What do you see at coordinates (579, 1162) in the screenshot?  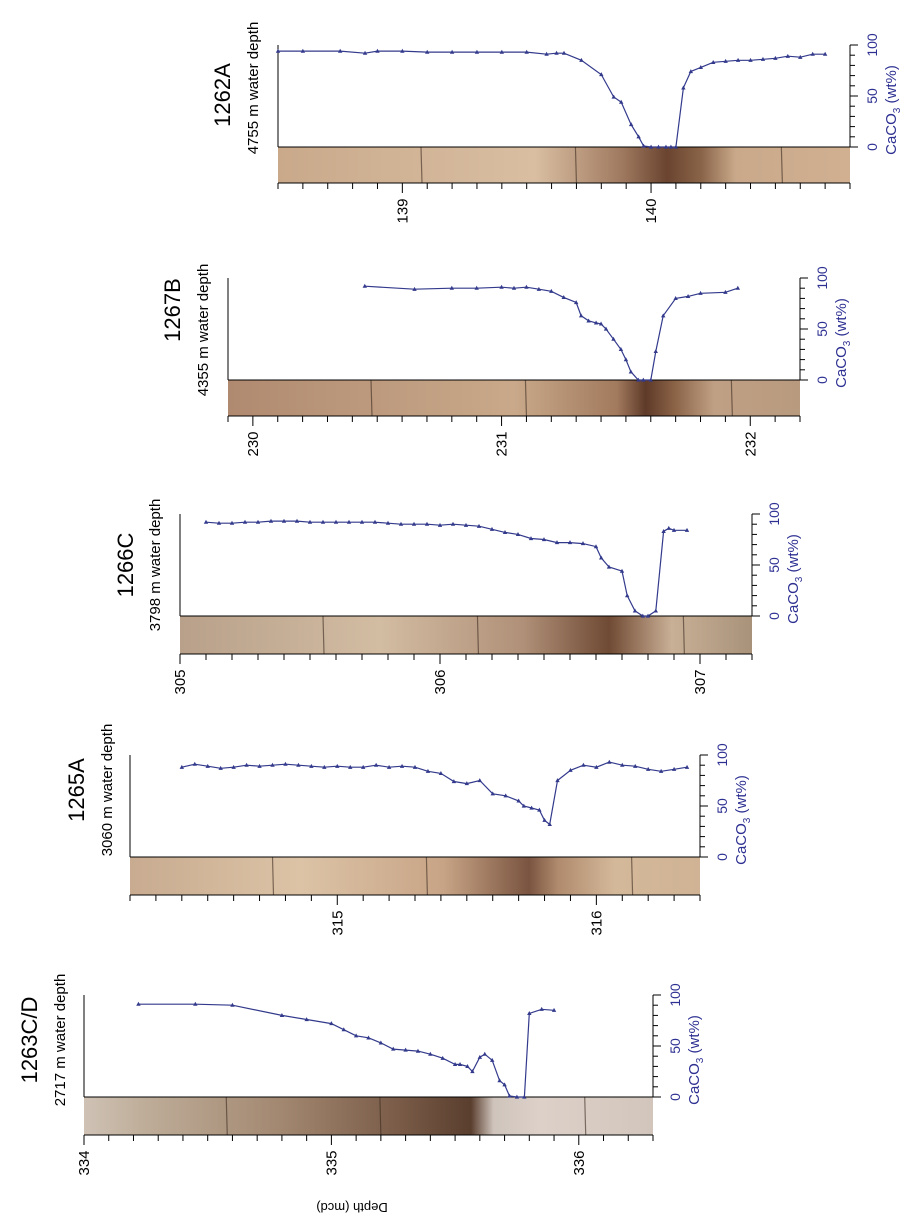 I see `depth-tick-label: 336` at bounding box center [579, 1162].